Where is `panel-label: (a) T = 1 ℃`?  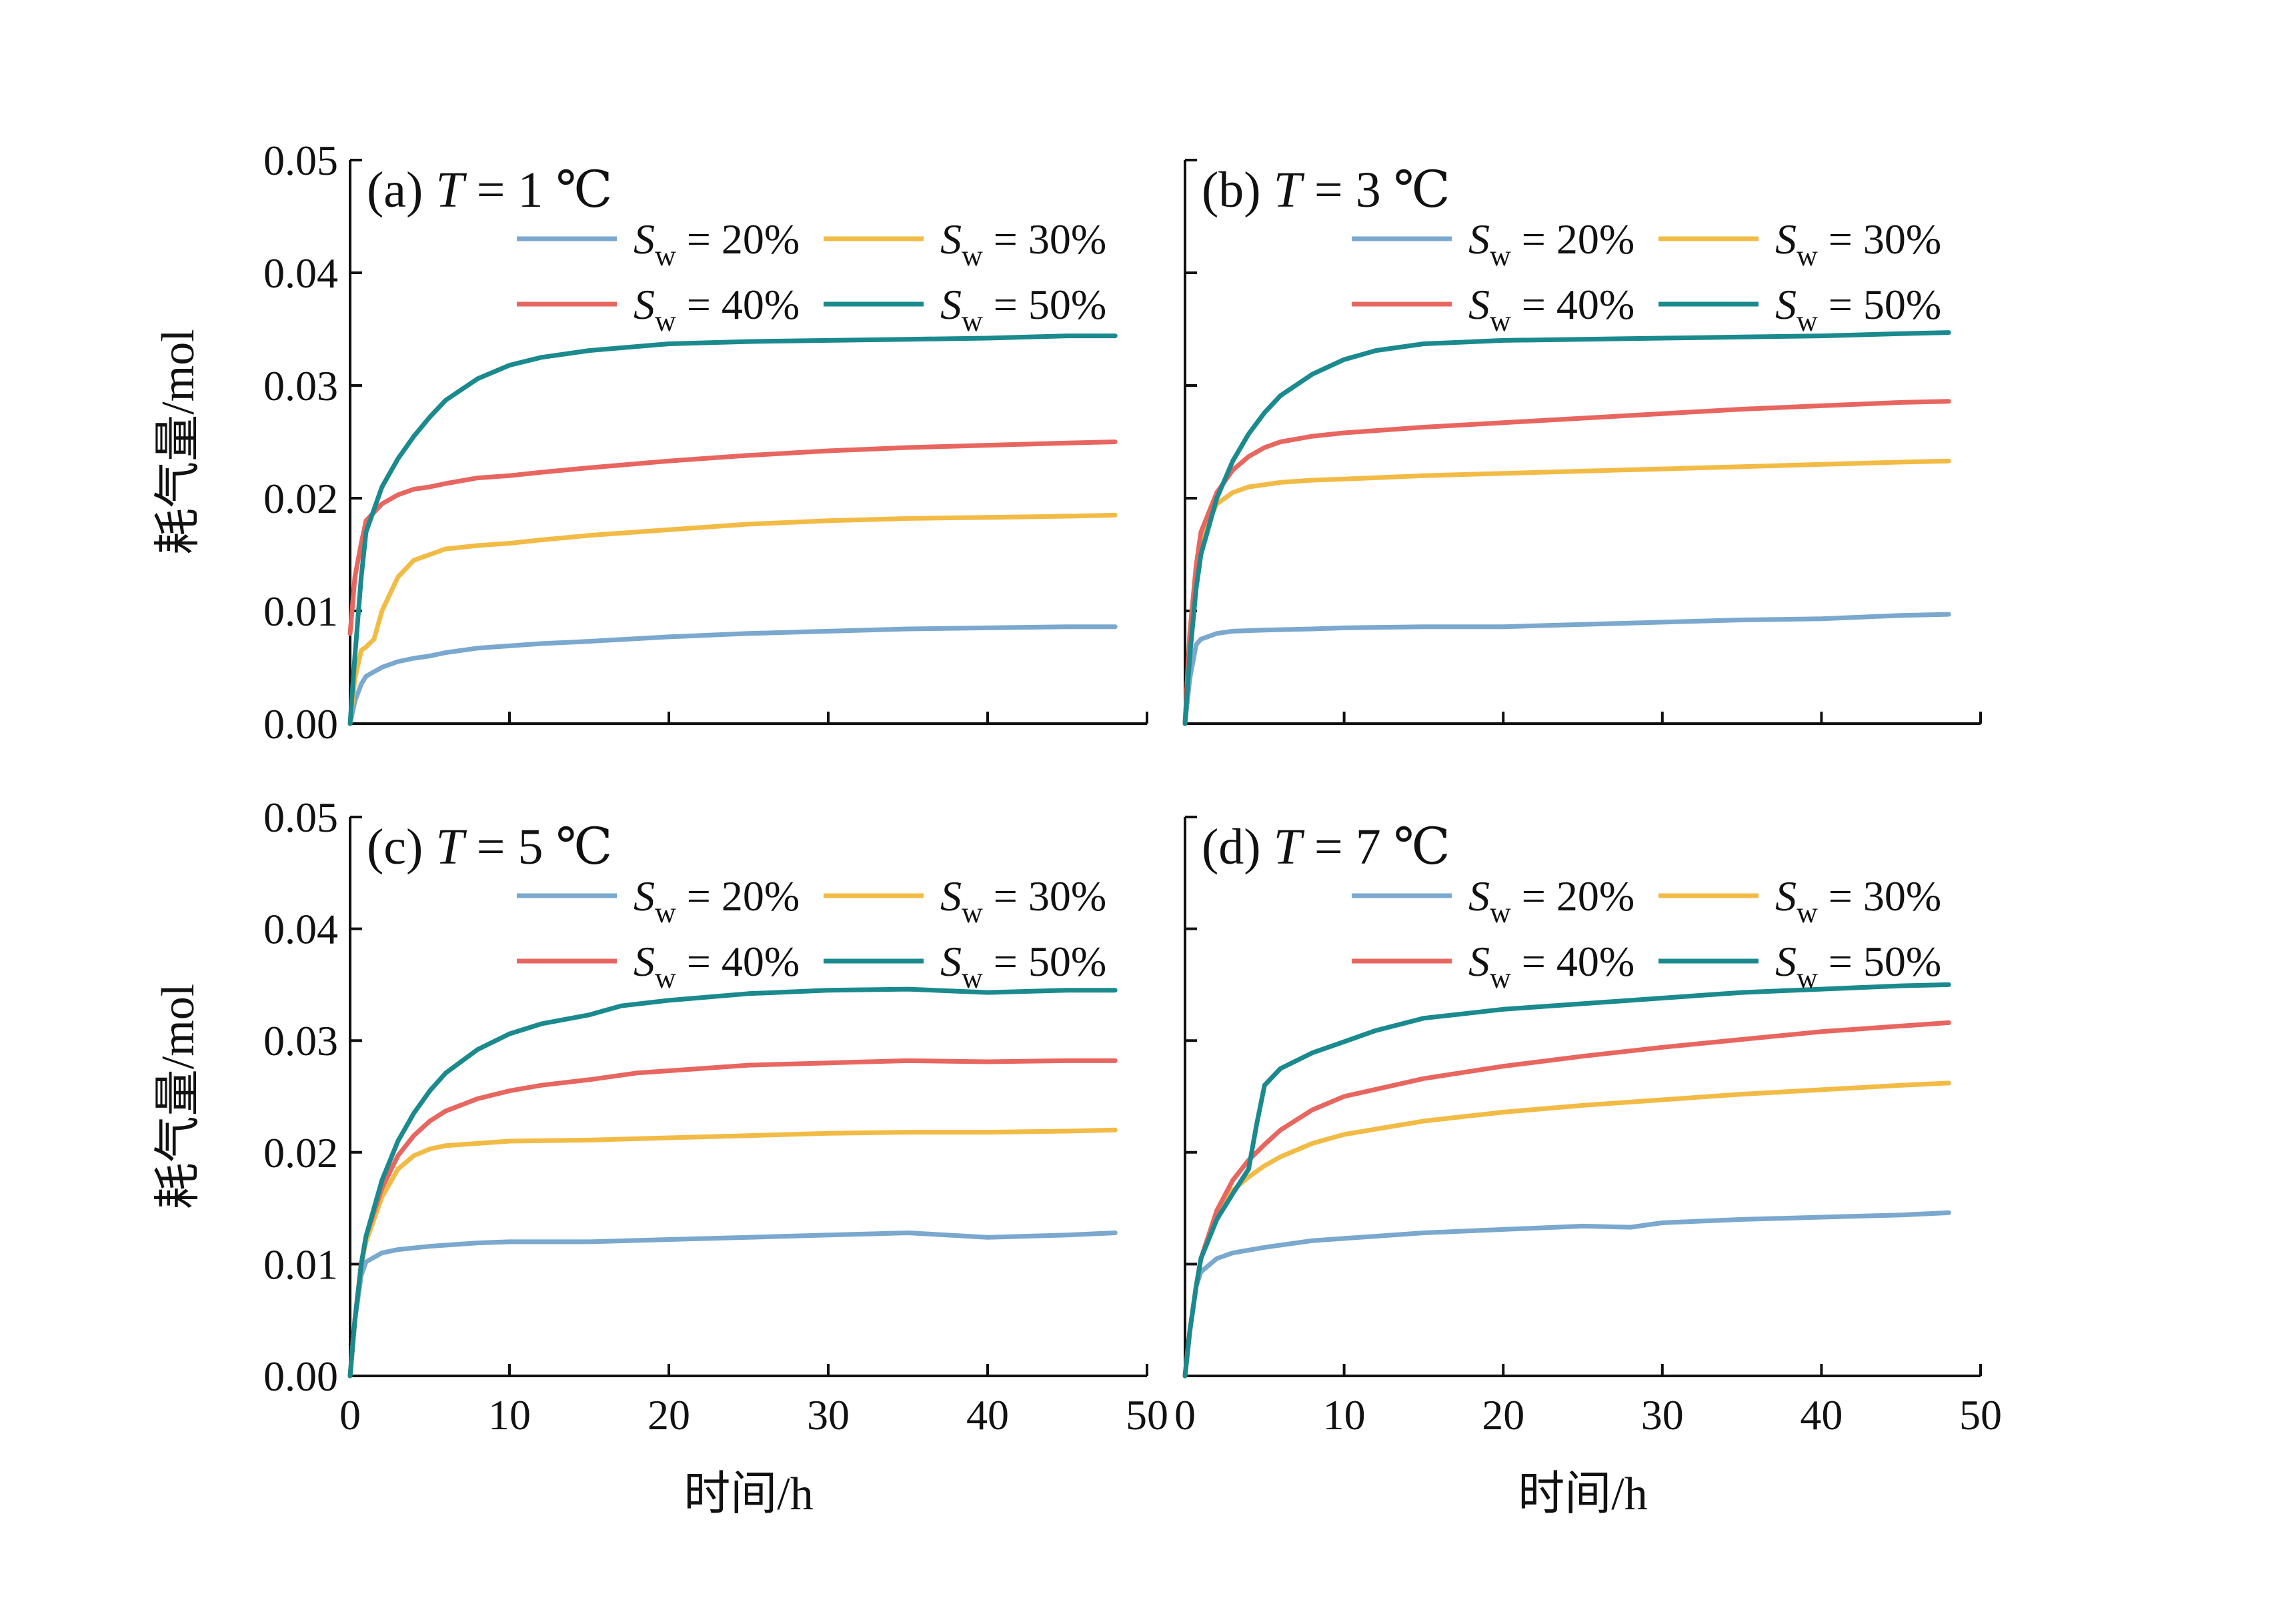 panel-label: (a) T = 1 ℃ is located at coordinates (490, 190).